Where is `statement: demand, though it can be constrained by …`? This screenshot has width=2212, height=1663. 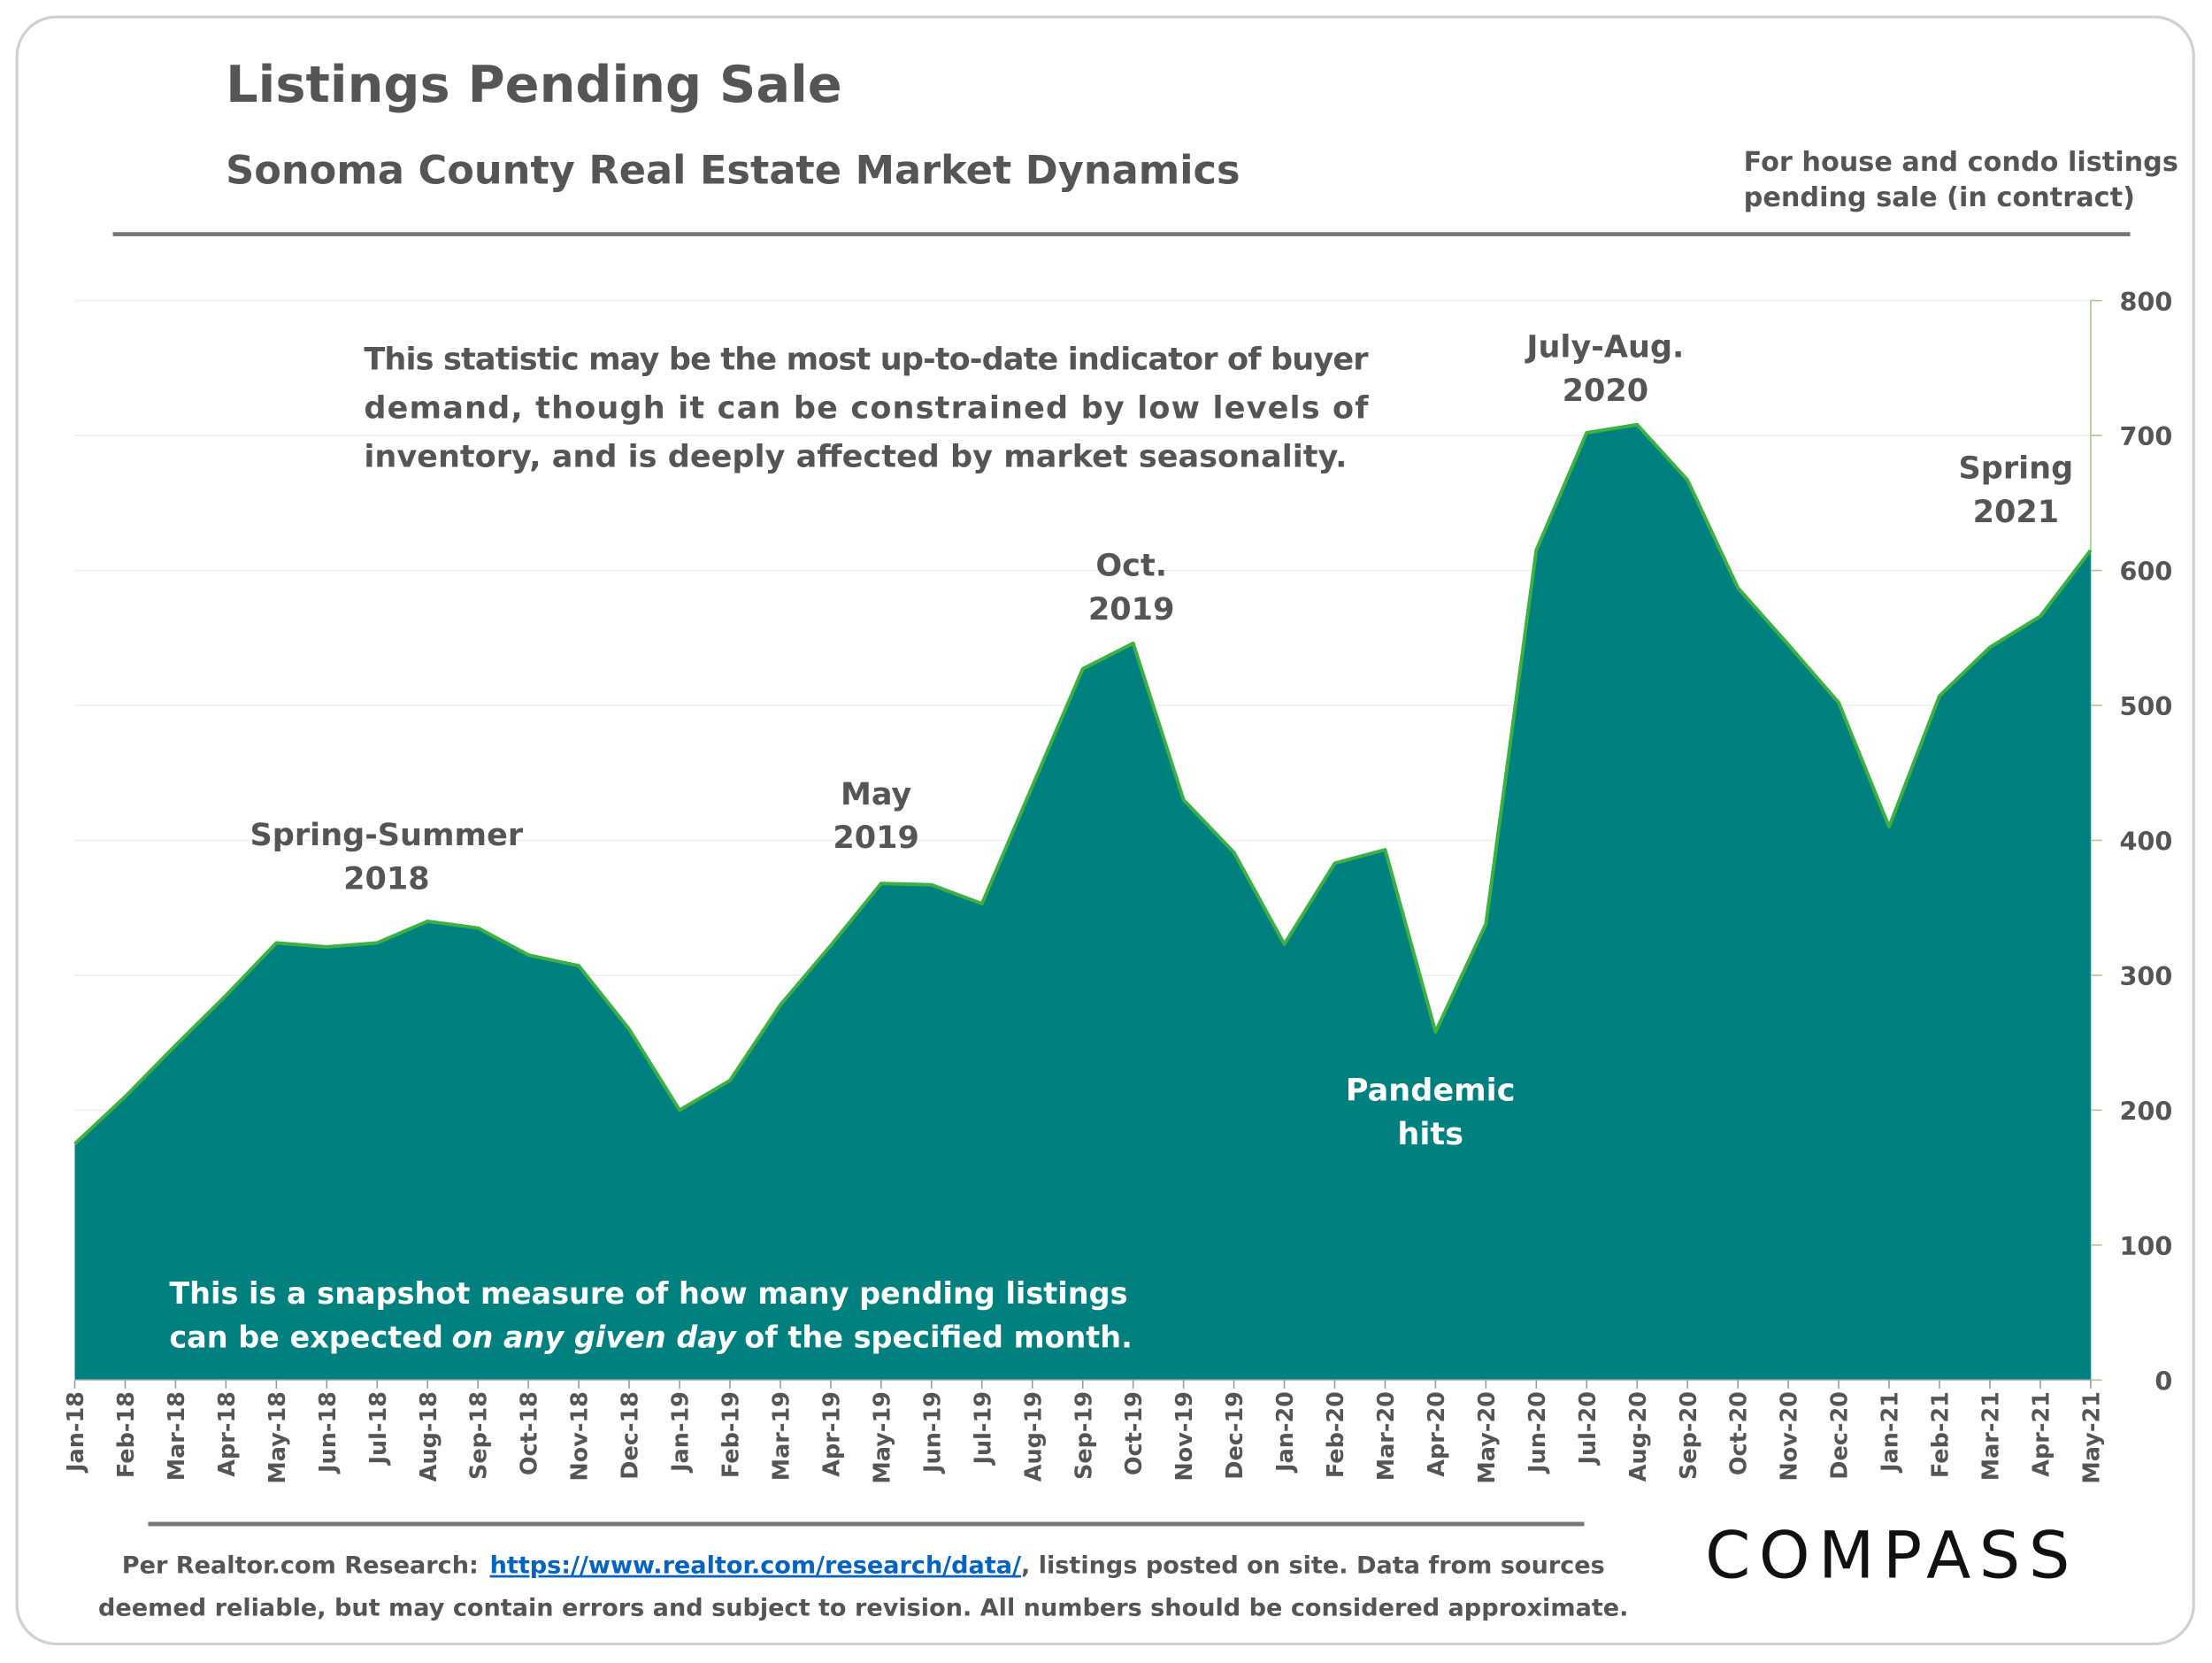 statement: demand, though it can be constrained by … is located at coordinates (867, 408).